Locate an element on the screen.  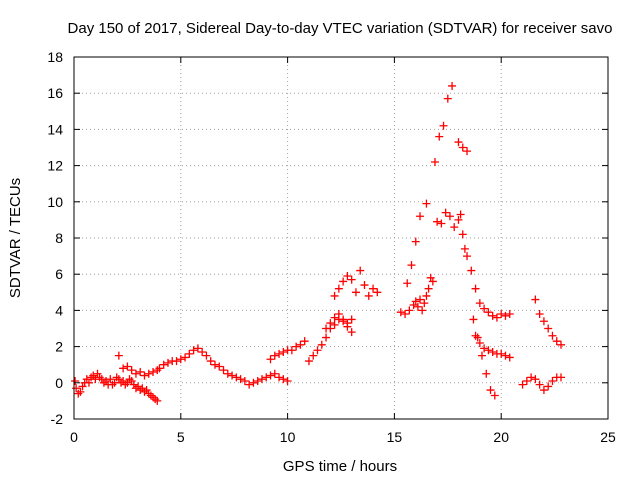
y-tick-label: 4 is located at coordinates (59, 310).